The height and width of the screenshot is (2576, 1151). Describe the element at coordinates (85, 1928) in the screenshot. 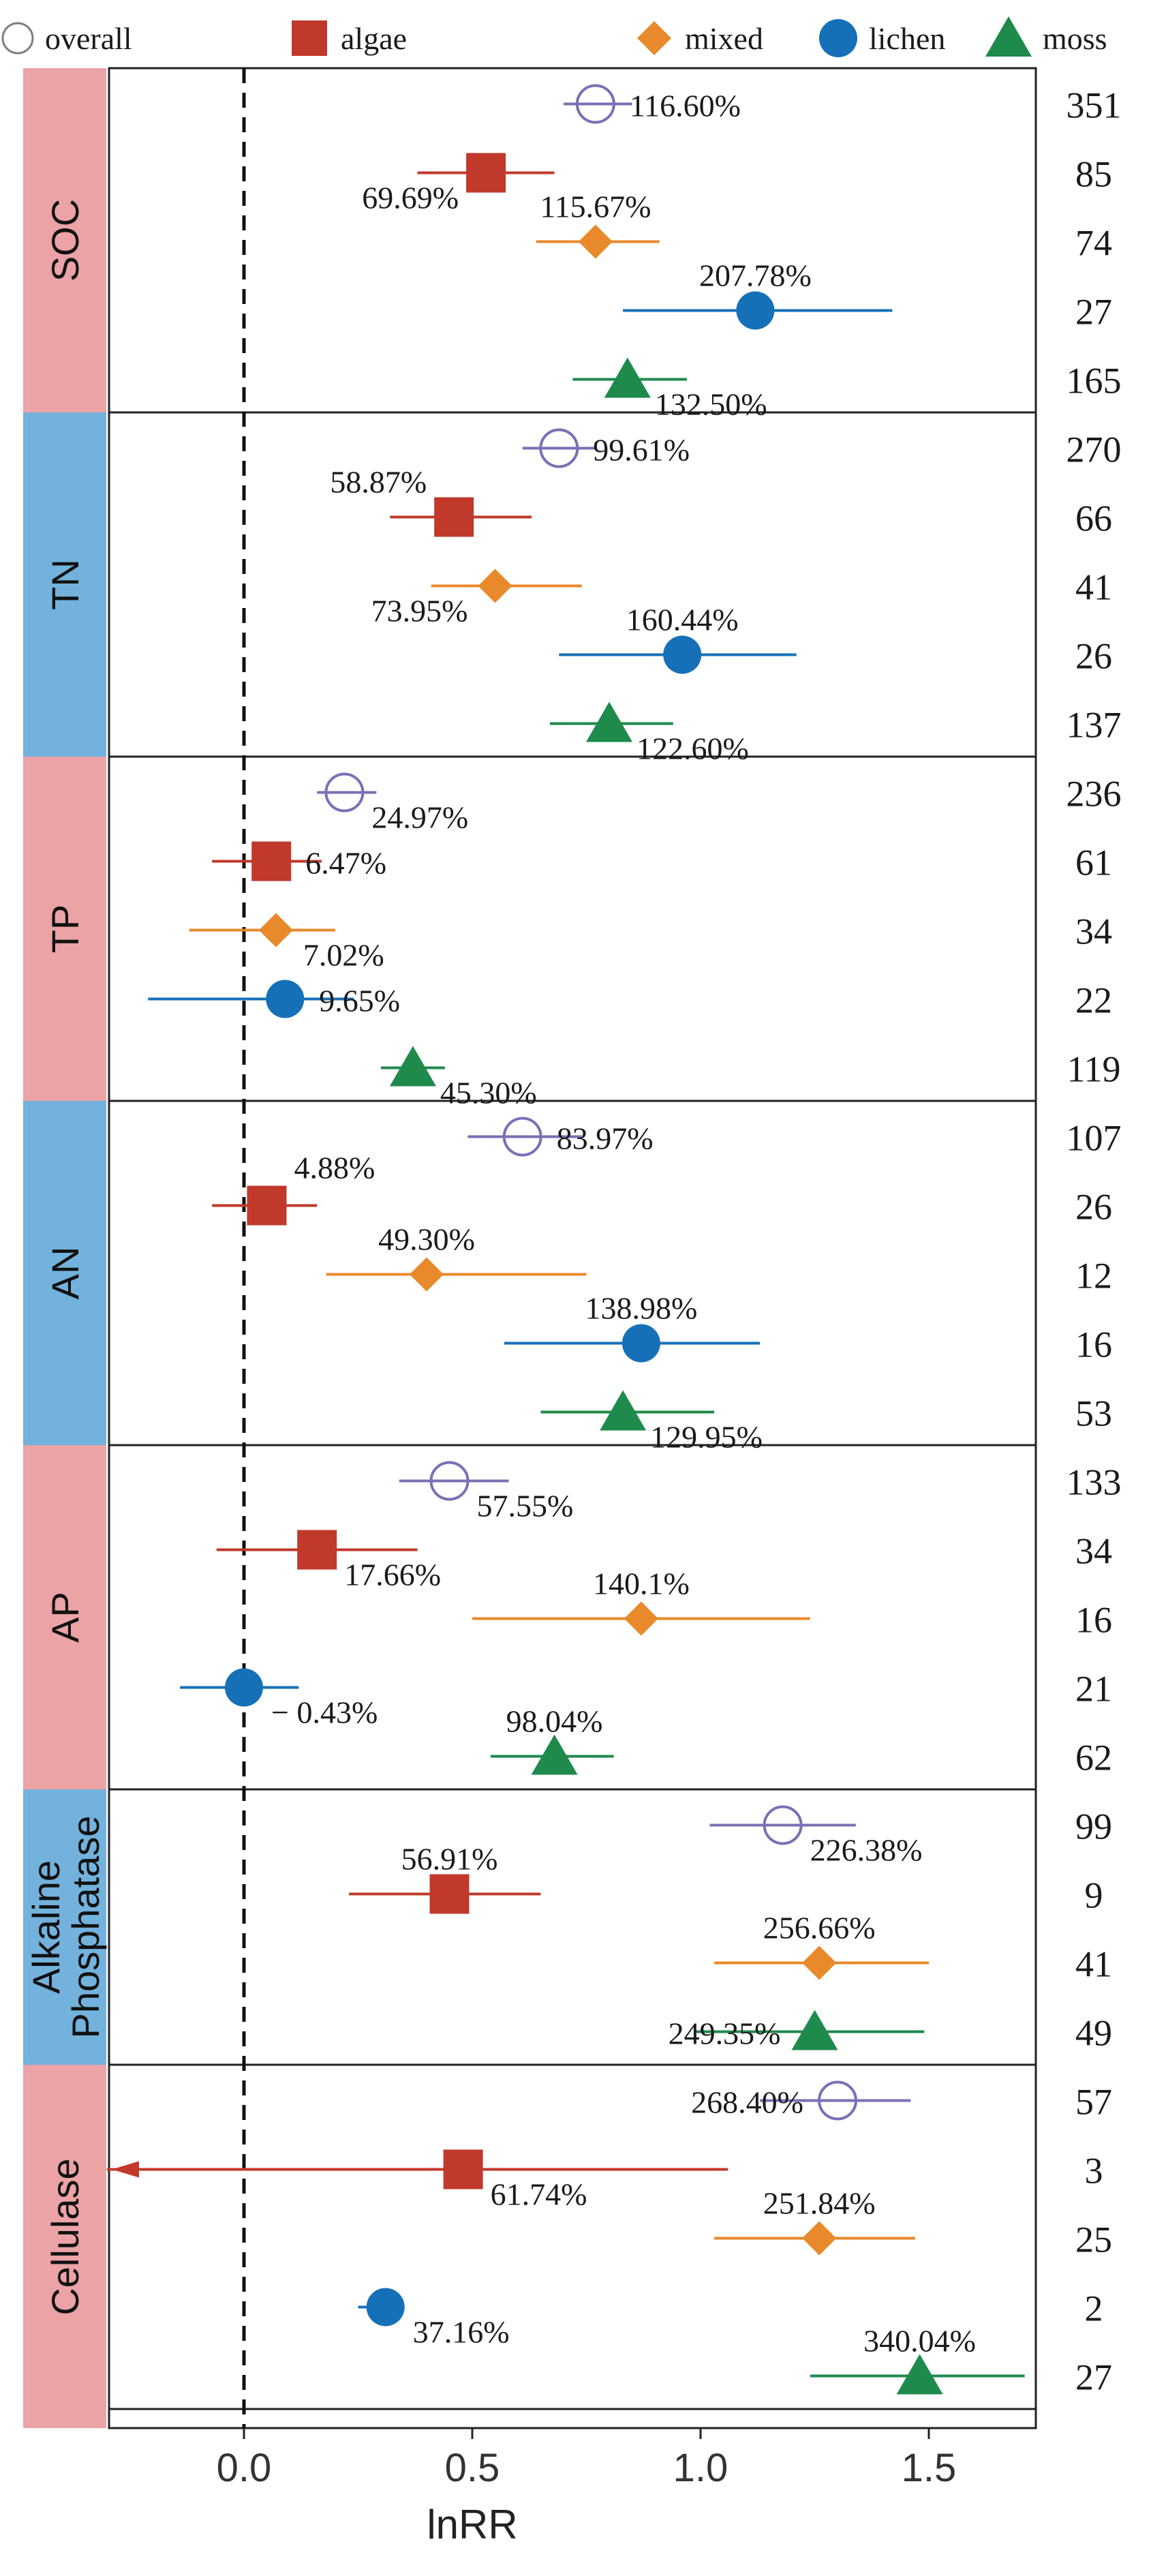

I see `panel-label-line: Phosphatase` at that location.